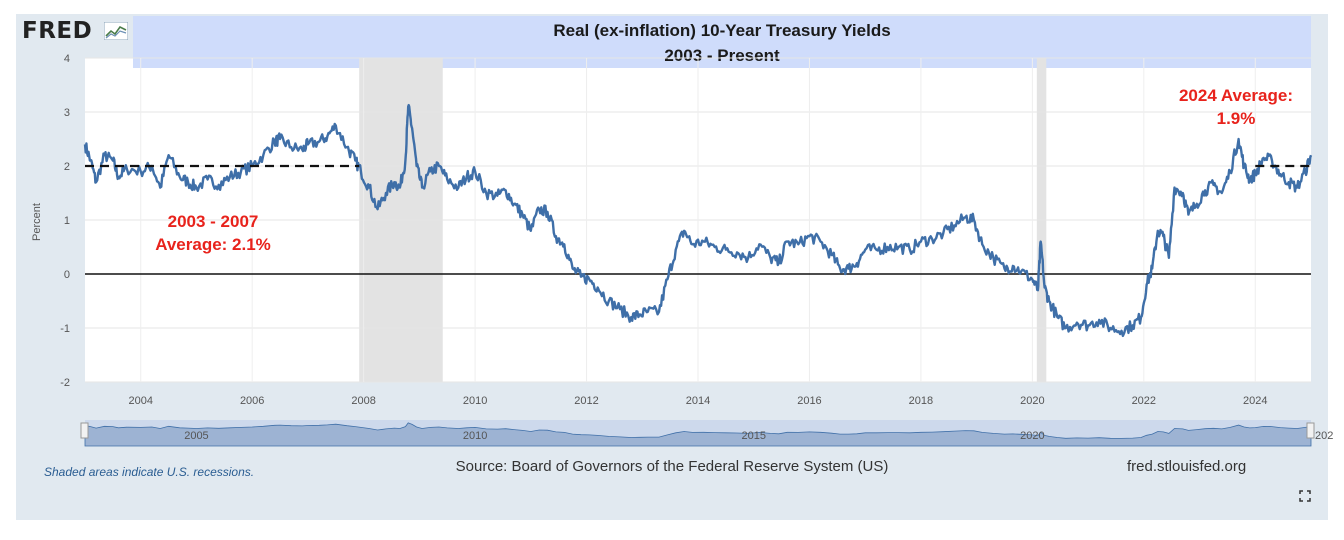 This screenshot has width=1344, height=540. I want to click on x-tick-label: 2010, so click(475, 401).